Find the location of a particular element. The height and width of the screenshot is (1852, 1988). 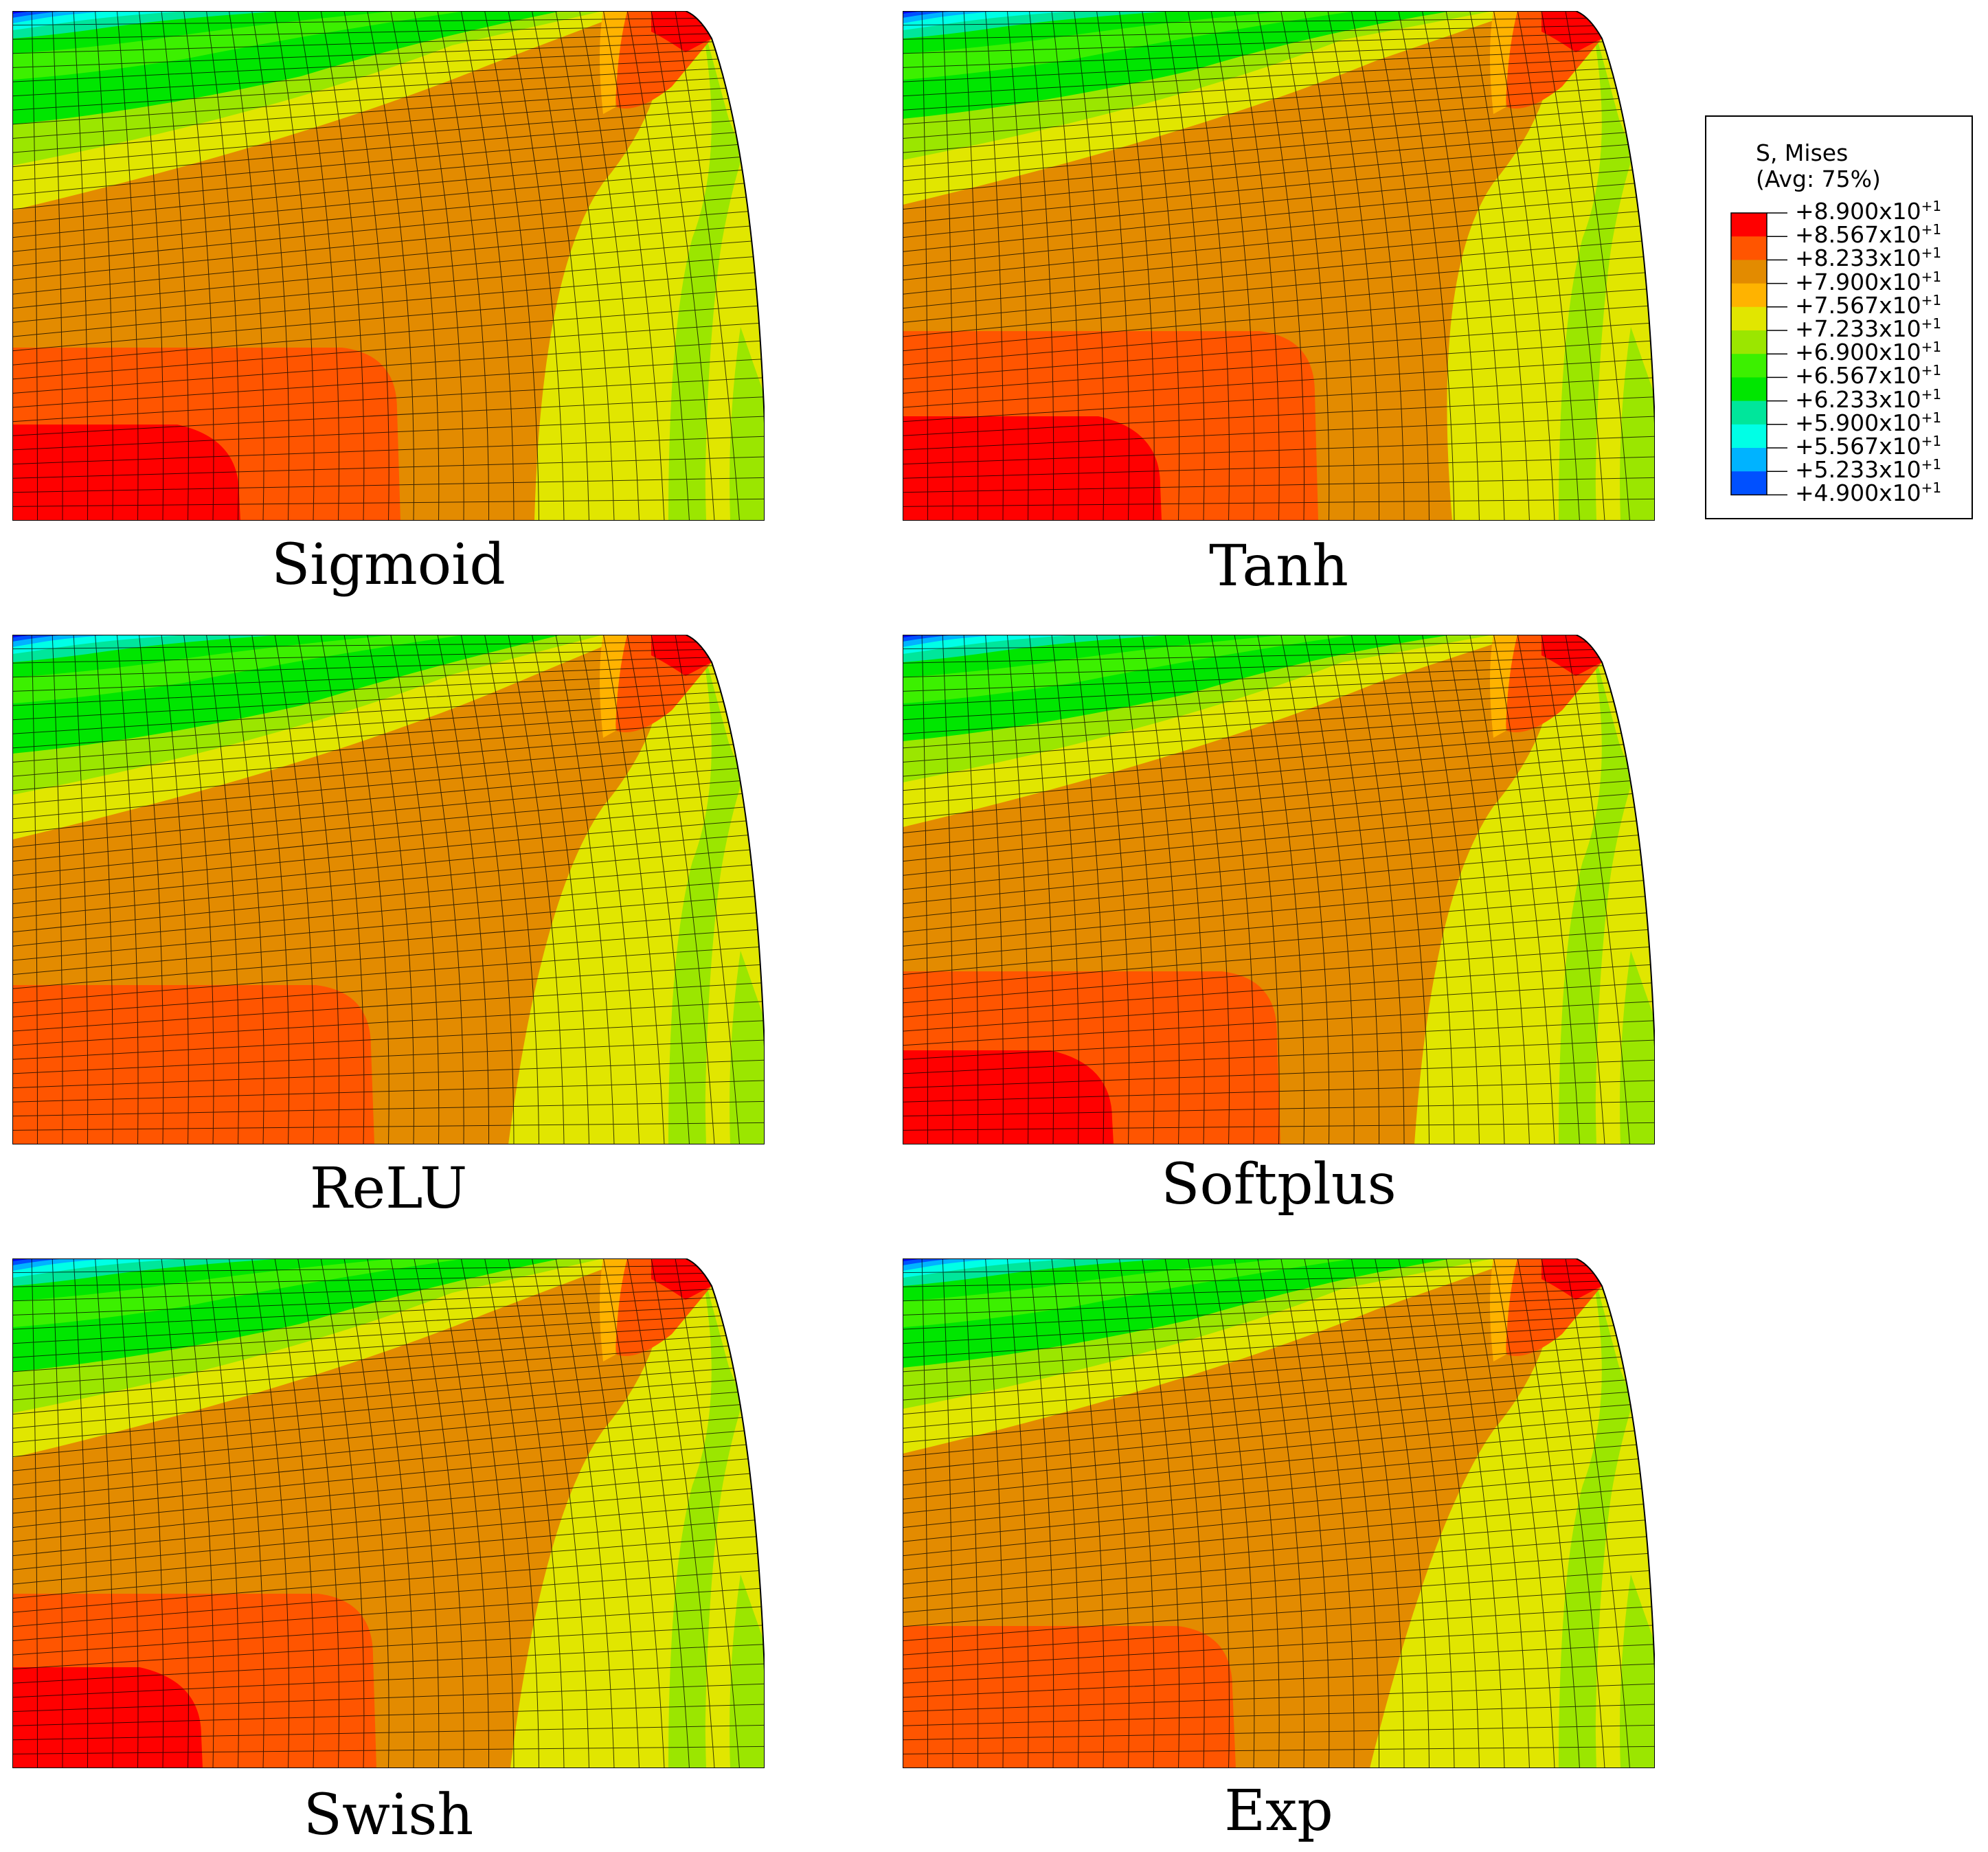

legend-tick-exponent: +1 is located at coordinates (1931, 206).